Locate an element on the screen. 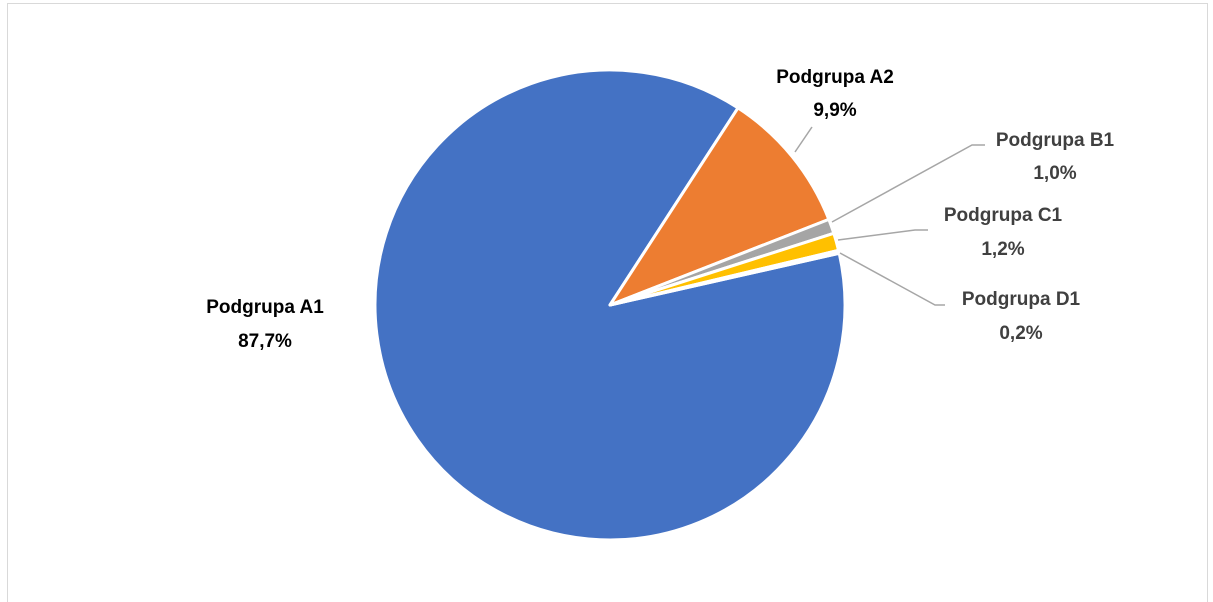 This screenshot has width=1213, height=602. data-label-name: Podgrupa A1 is located at coordinates (265, 307).